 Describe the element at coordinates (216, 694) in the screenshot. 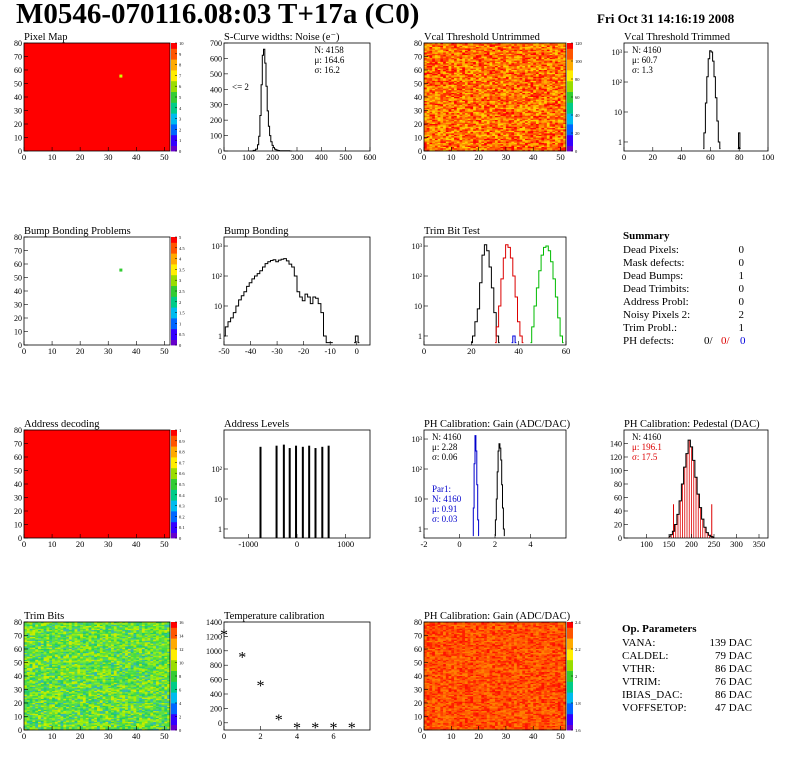

I see `y-tick-label: 400` at that location.